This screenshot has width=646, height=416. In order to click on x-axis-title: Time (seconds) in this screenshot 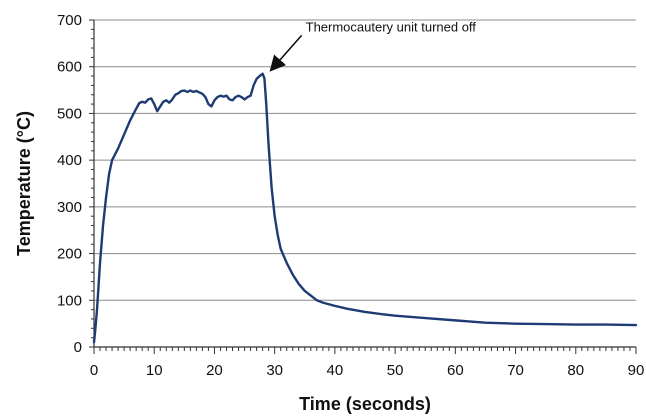, I will do `click(365, 404)`.